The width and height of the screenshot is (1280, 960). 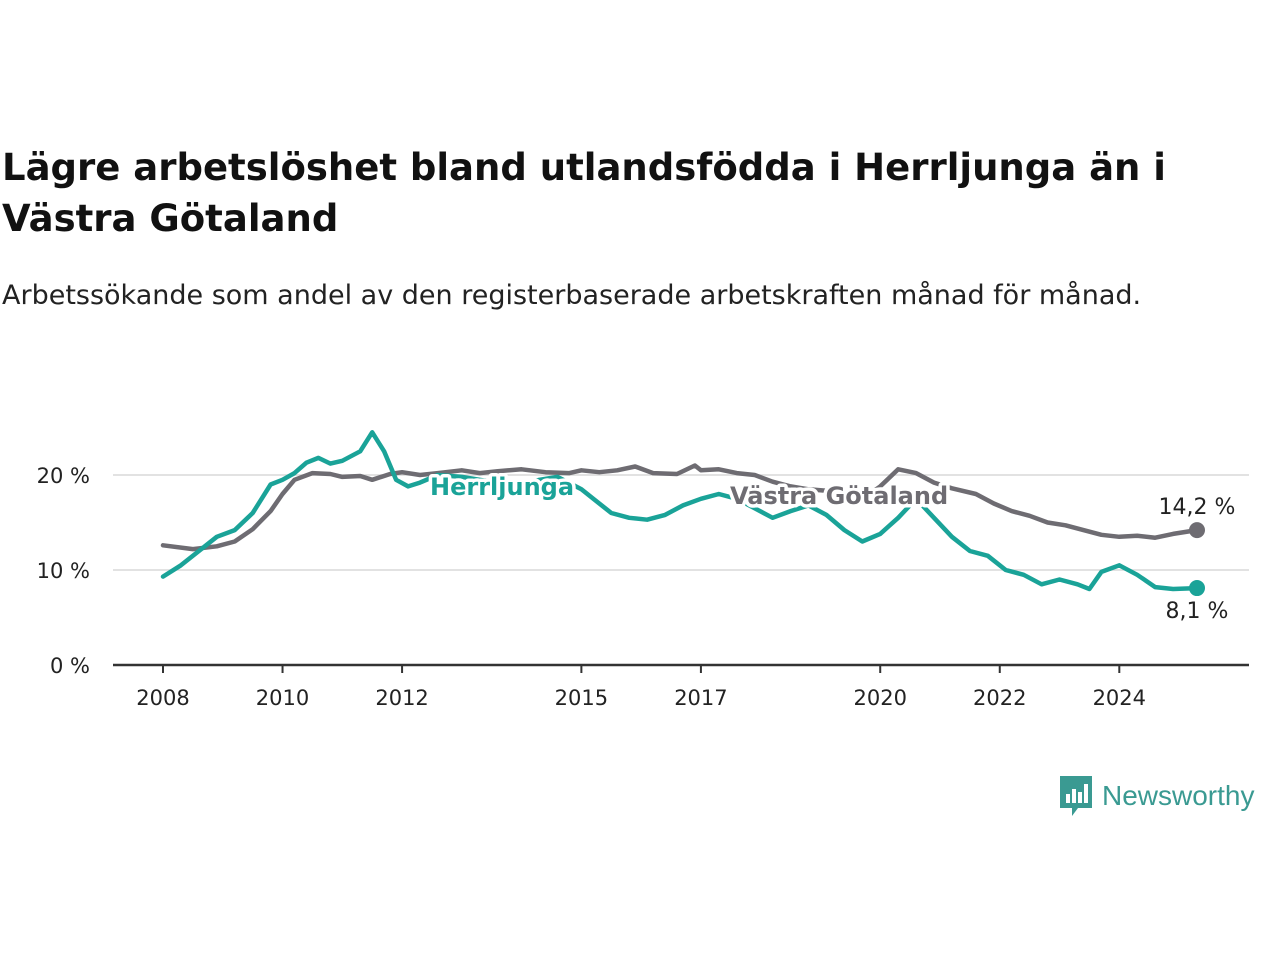 What do you see at coordinates (1197, 507) in the screenshot?
I see `end-value-vastra-gotaland: 14,2 %` at bounding box center [1197, 507].